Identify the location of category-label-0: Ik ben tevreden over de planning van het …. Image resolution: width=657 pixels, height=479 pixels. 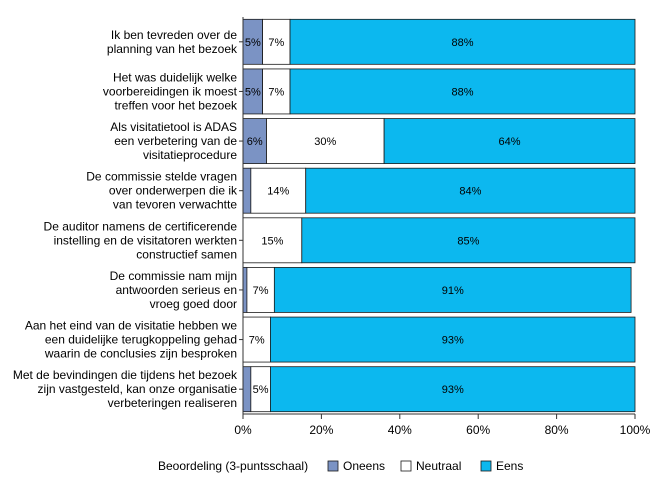
(172, 42).